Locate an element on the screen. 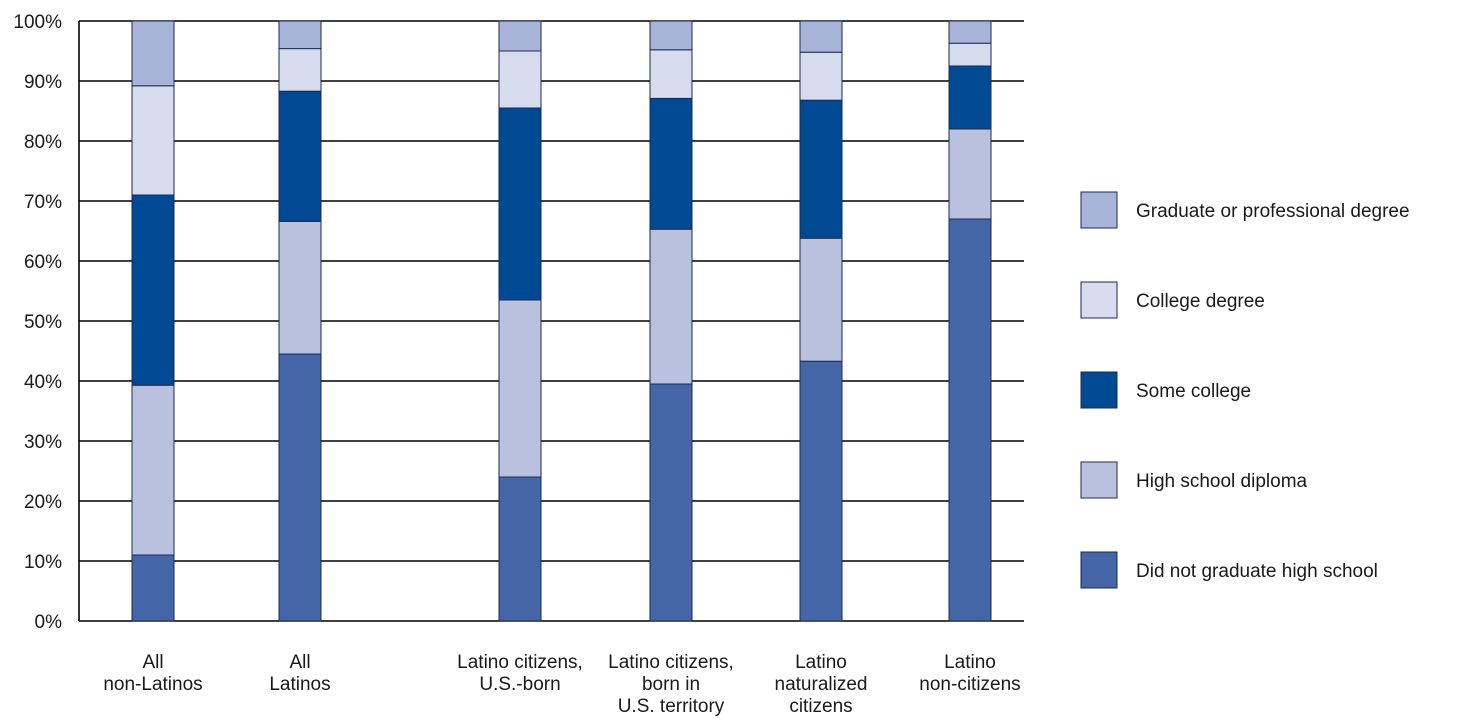  bar-stack-latino-non-citizens is located at coordinates (970, 321).